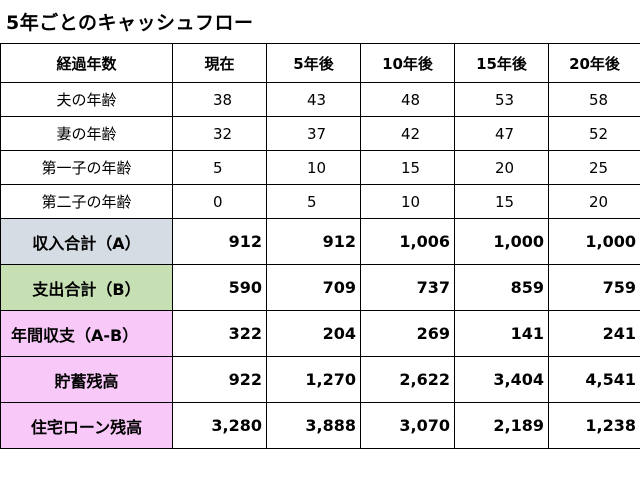  Describe the element at coordinates (501, 287) in the screenshot. I see `cell-value: 859` at that location.